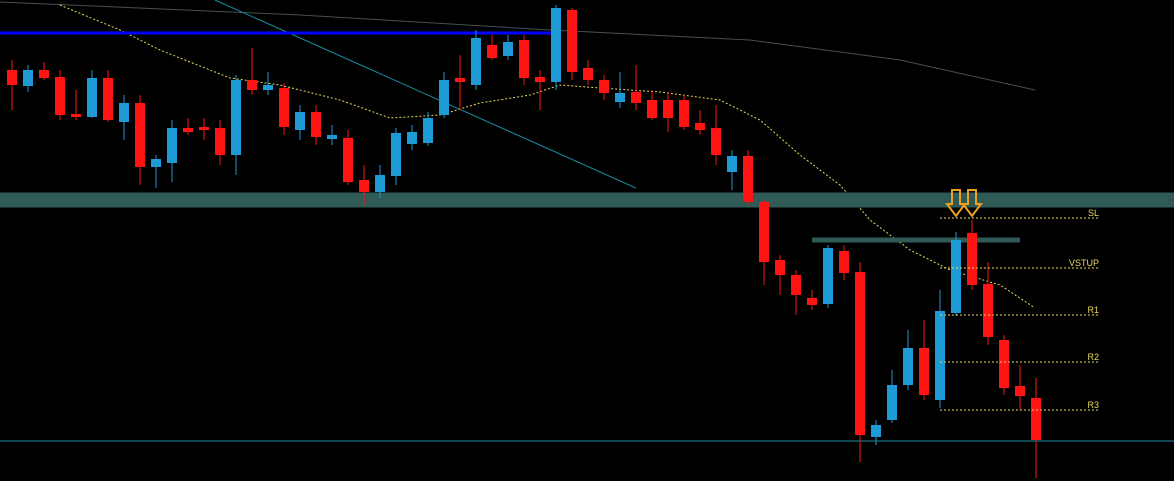  I want to click on trend-line, so click(425, 94).